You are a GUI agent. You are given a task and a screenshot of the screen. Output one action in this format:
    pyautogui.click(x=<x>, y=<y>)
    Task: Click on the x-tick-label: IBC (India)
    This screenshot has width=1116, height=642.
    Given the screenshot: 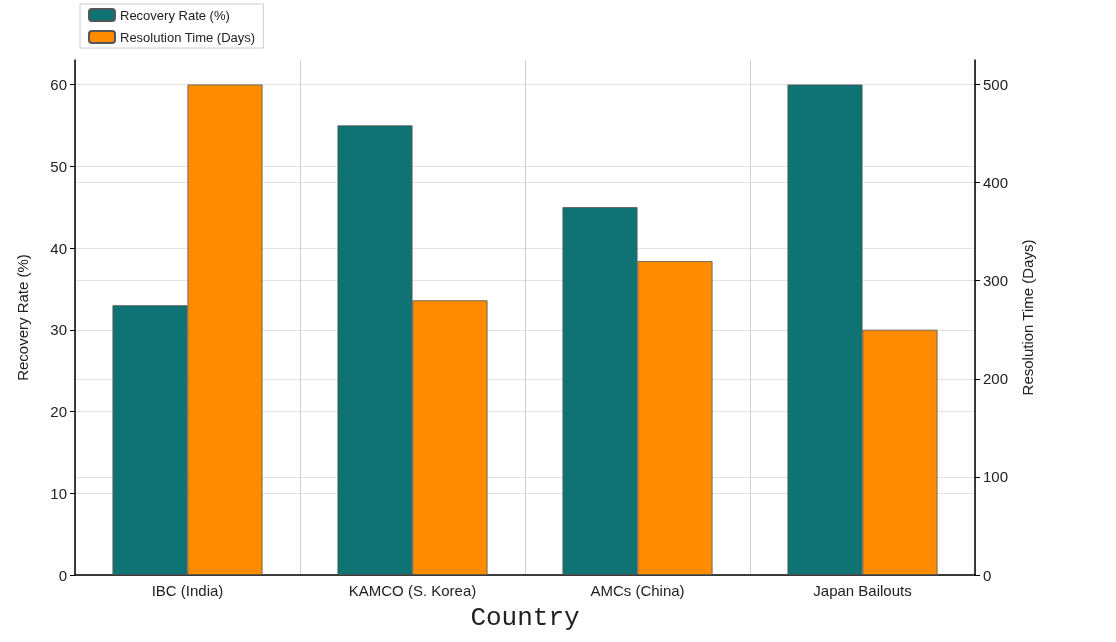 What is the action you would take?
    pyautogui.click(x=187, y=590)
    